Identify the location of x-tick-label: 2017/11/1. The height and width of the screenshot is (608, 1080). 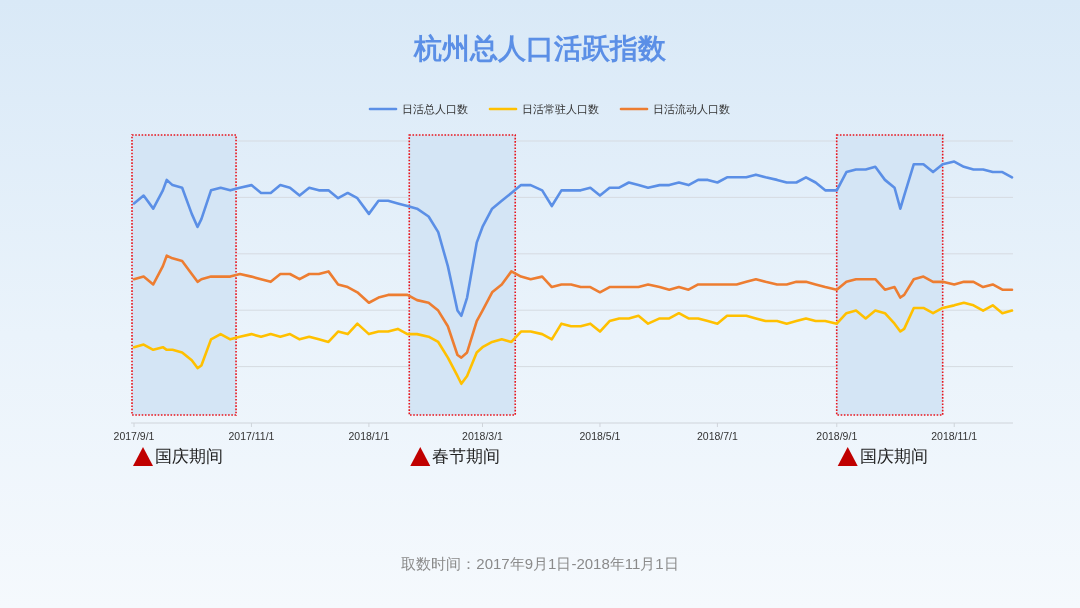
(251, 436).